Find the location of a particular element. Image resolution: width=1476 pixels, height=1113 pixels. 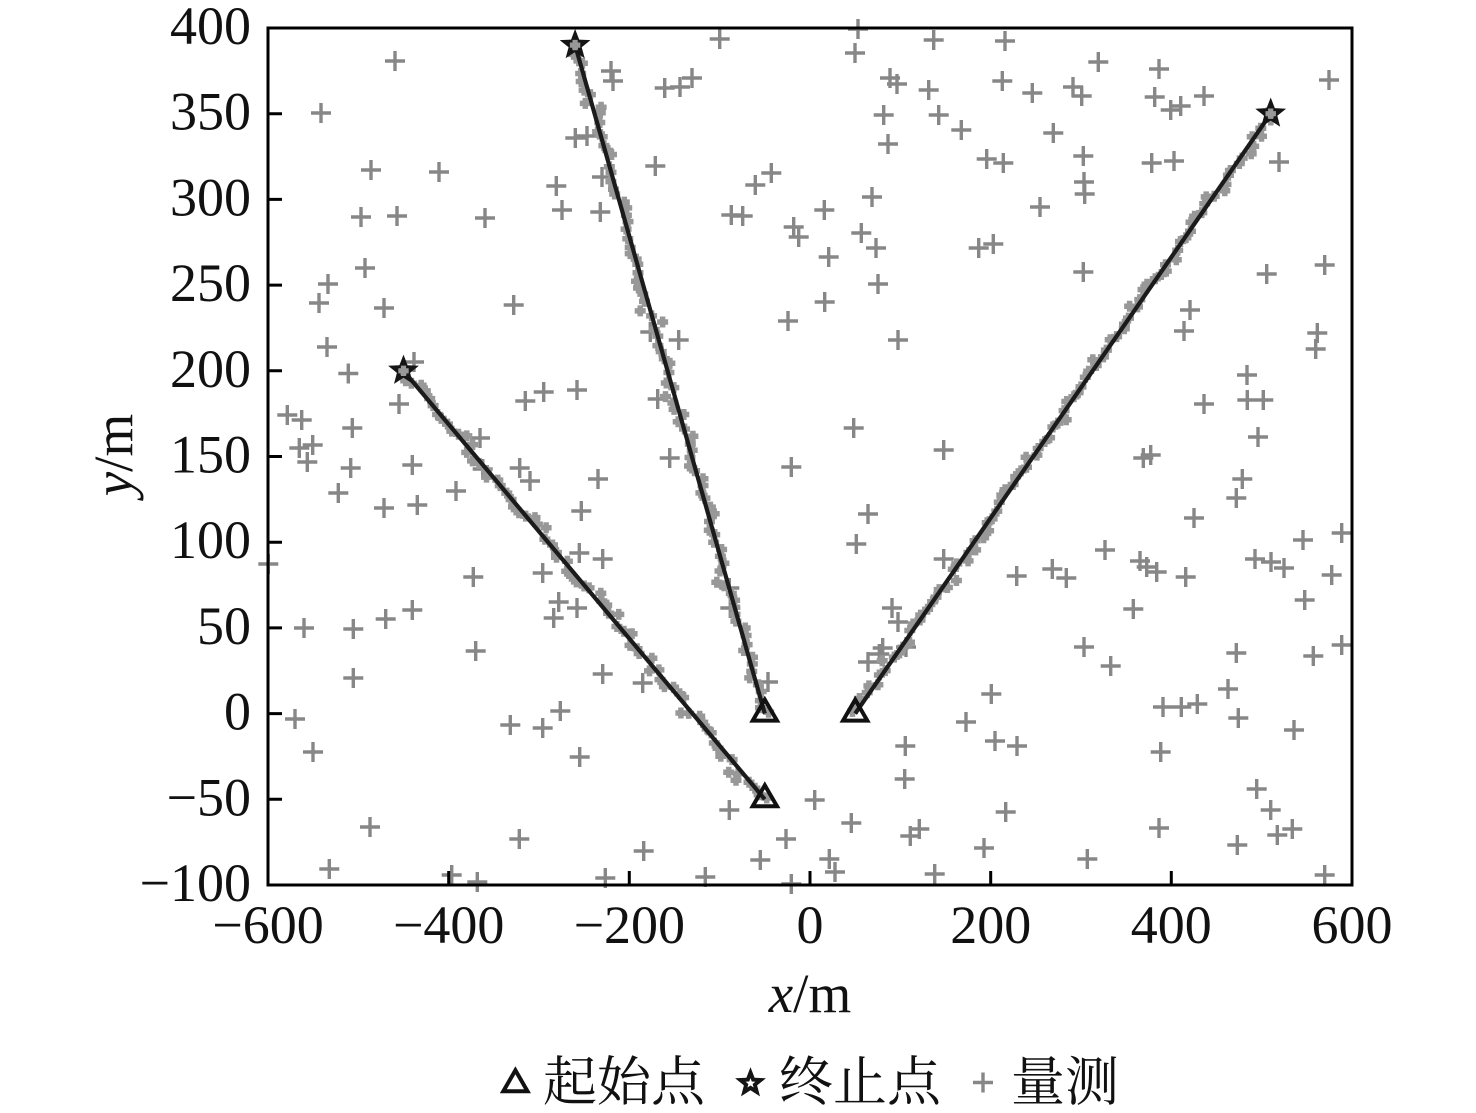

svg-text: 250 is located at coordinates (210, 283).